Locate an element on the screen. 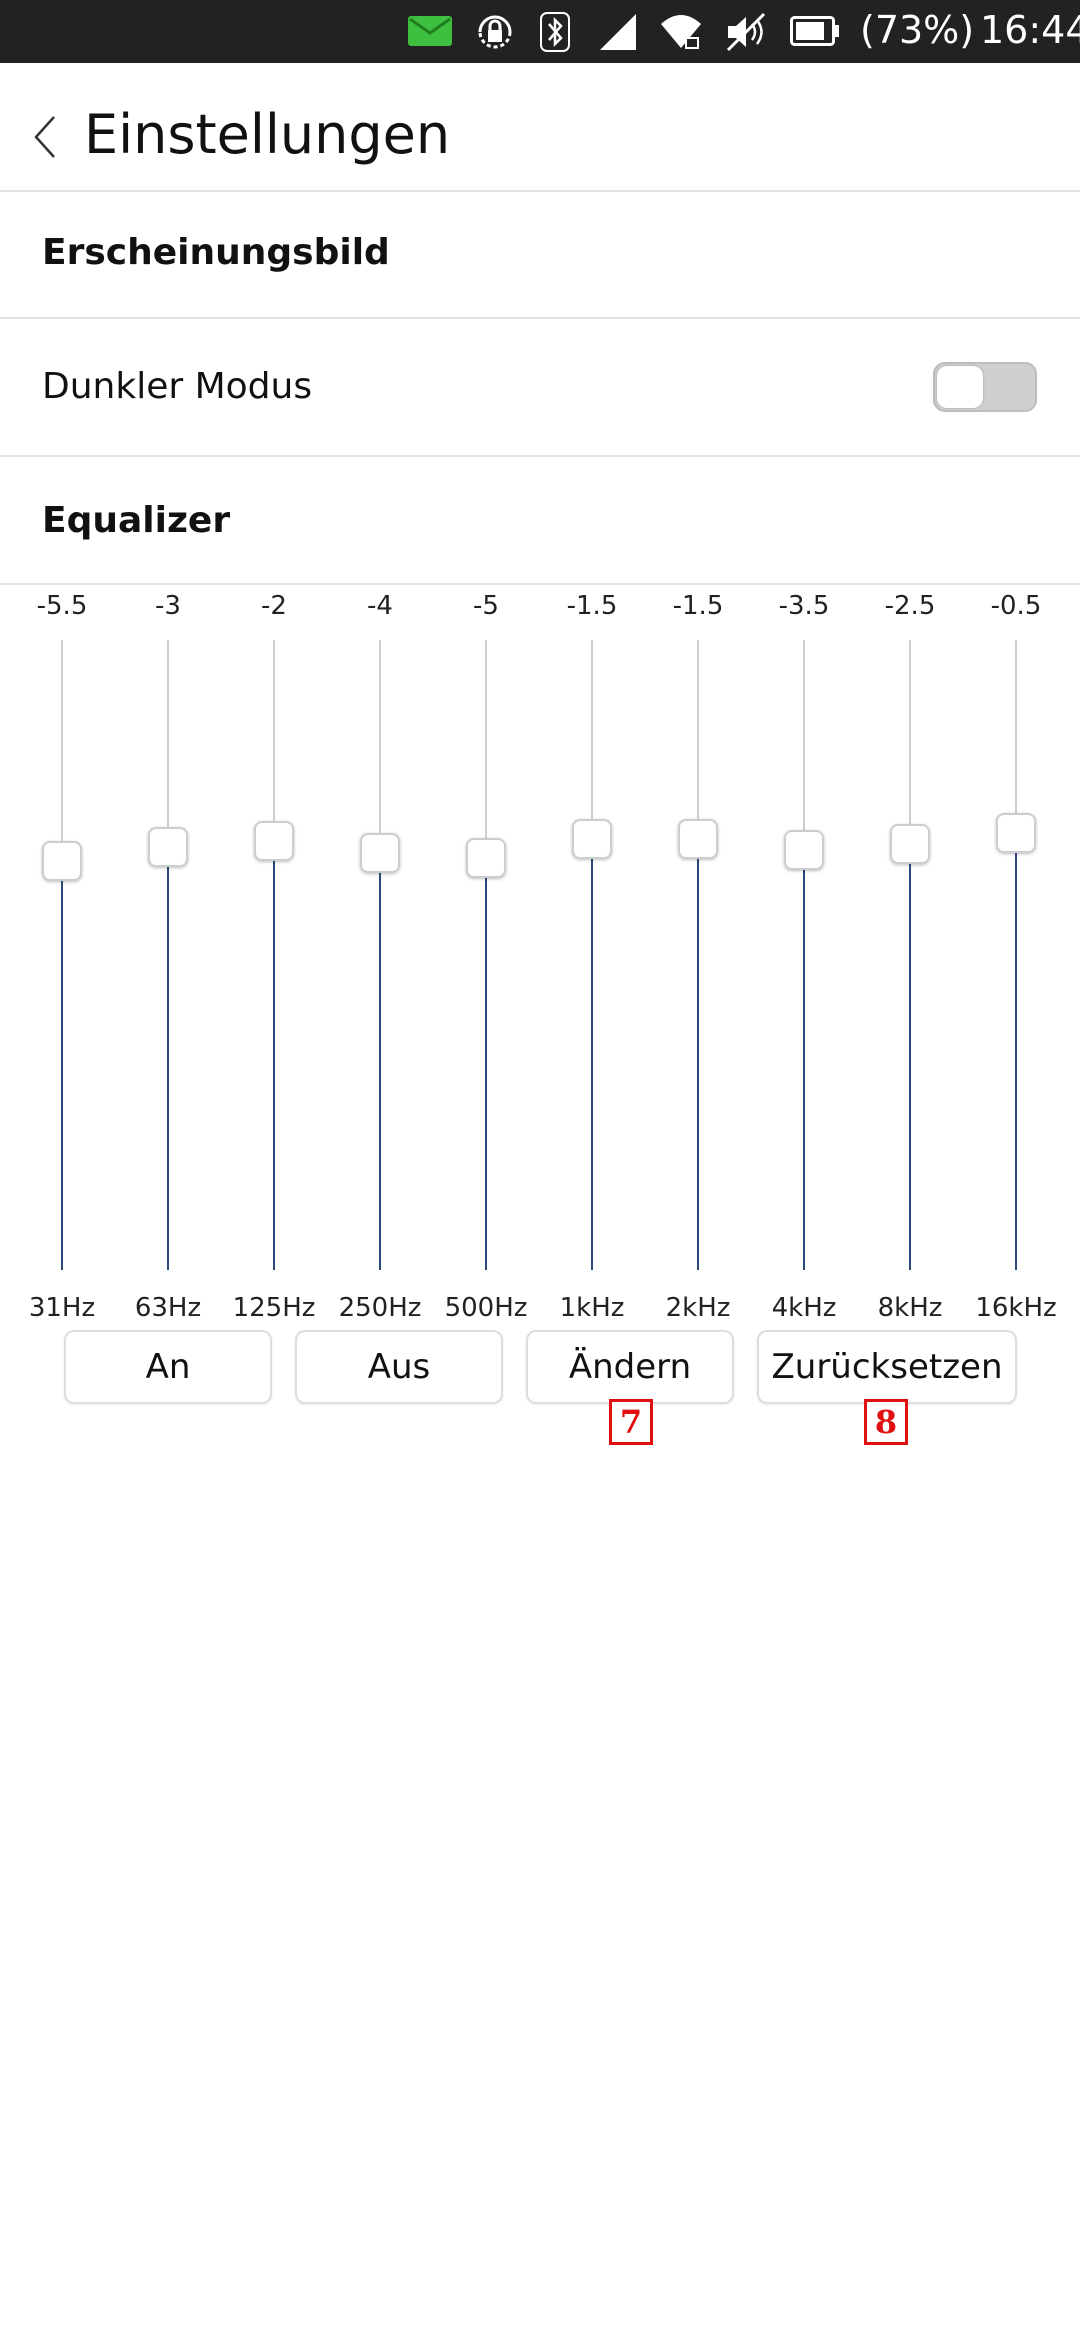 Image resolution: width=1080 pixels, height=2340 pixels. battery-icon is located at coordinates (814, 31).